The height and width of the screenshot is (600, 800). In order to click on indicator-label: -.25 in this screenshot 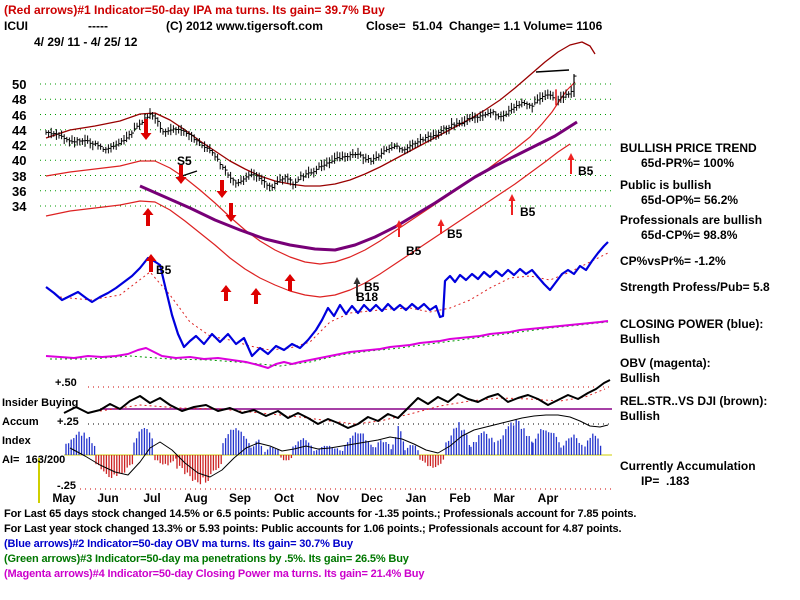, I will do `click(66, 486)`.